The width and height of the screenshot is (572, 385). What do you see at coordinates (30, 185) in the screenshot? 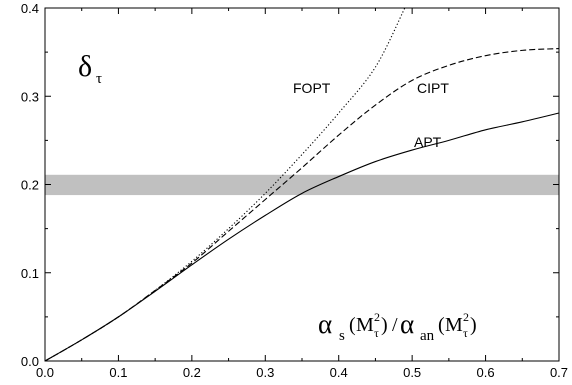
I see `y-tick-label: 0.2` at bounding box center [30, 185].